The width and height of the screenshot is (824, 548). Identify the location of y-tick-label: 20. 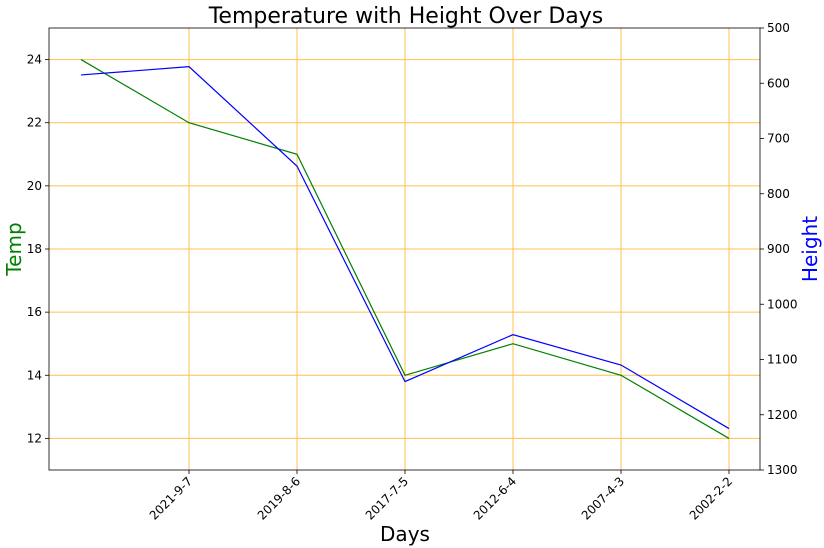
(34, 186).